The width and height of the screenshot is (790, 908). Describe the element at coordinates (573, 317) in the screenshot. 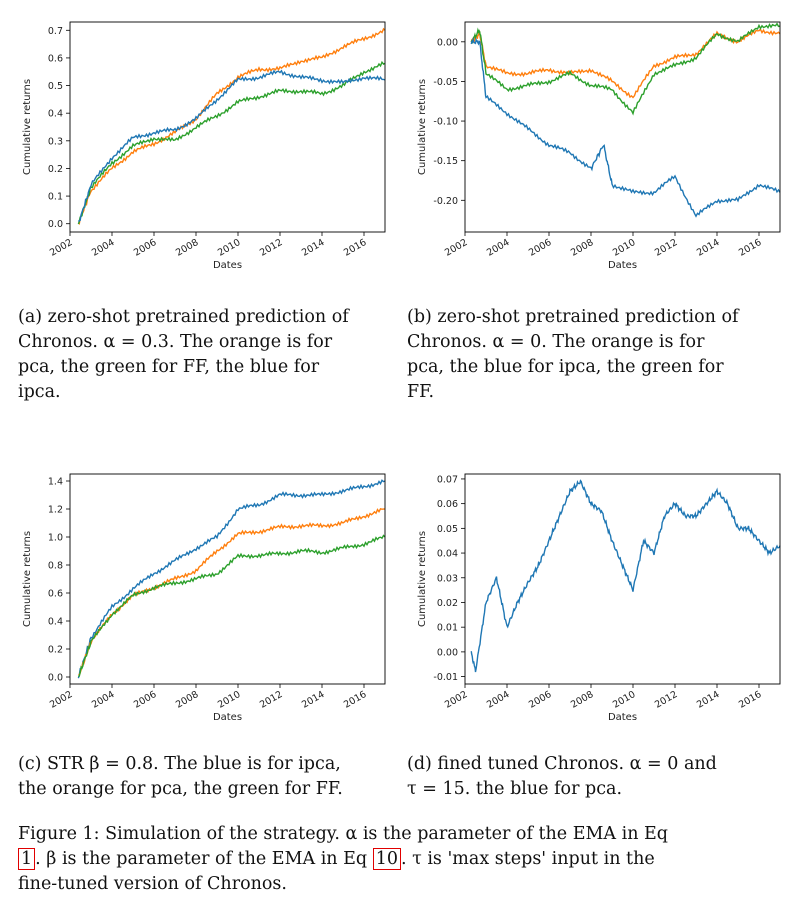

I see `caption-b-line: (b) zero-shot pretrained prediction of` at that location.